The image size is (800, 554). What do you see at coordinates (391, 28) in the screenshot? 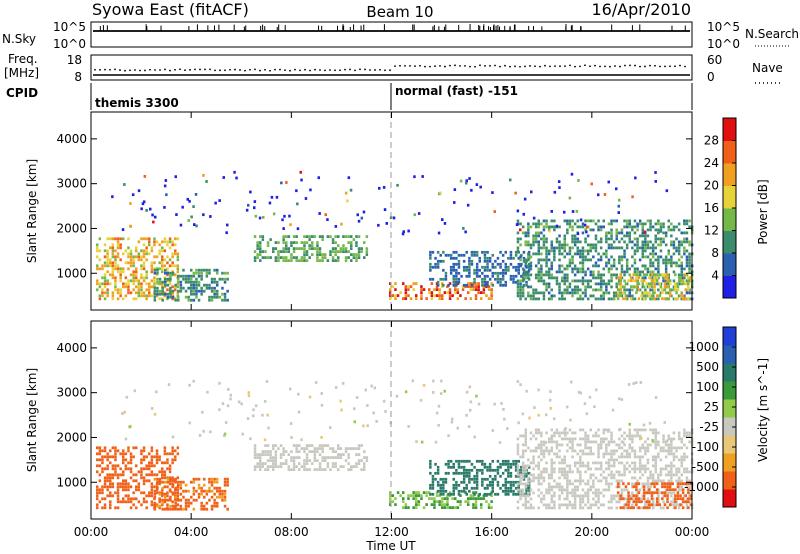
I see `nsky-trace` at bounding box center [391, 28].